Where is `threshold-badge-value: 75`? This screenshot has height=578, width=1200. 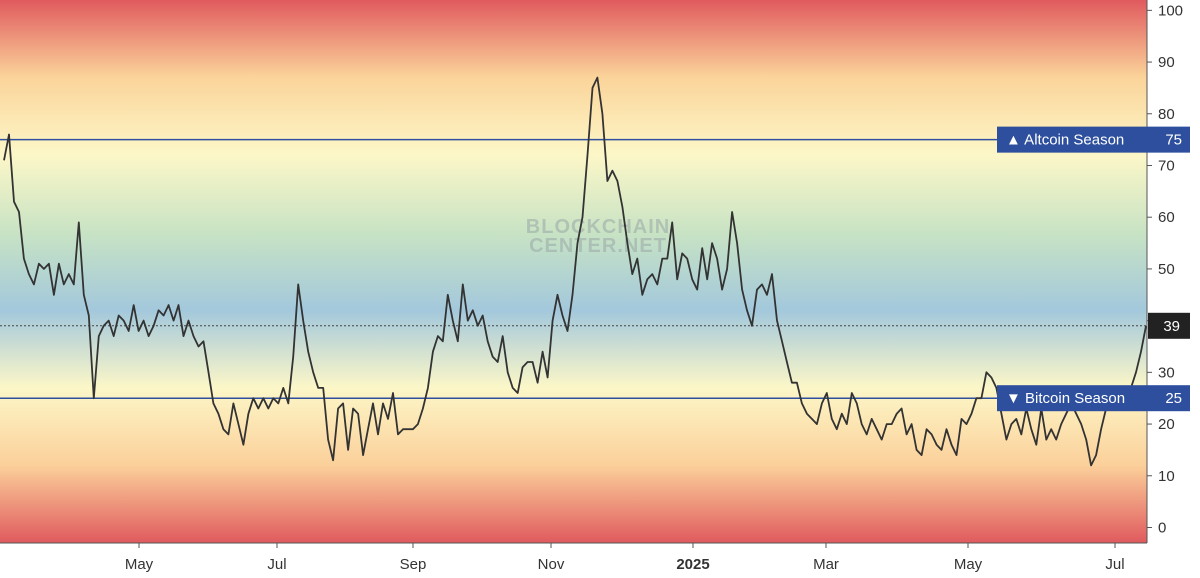
threshold-badge-value: 75 is located at coordinates (1173, 140).